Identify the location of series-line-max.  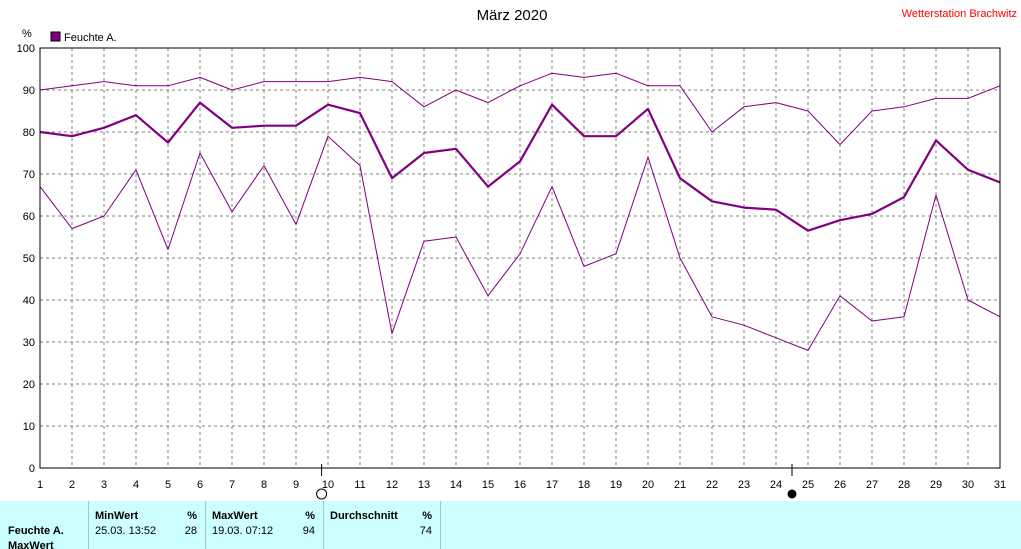
(520, 109).